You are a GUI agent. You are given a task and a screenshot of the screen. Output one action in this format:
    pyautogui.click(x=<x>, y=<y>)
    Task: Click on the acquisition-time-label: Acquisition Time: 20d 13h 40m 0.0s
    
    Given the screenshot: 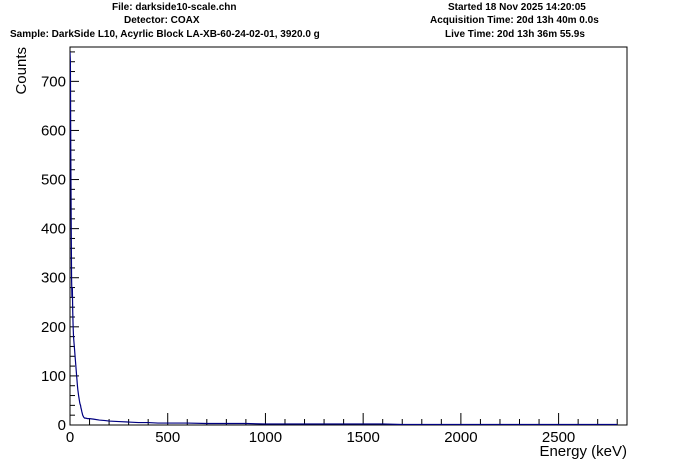 What is the action you would take?
    pyautogui.click(x=514, y=20)
    